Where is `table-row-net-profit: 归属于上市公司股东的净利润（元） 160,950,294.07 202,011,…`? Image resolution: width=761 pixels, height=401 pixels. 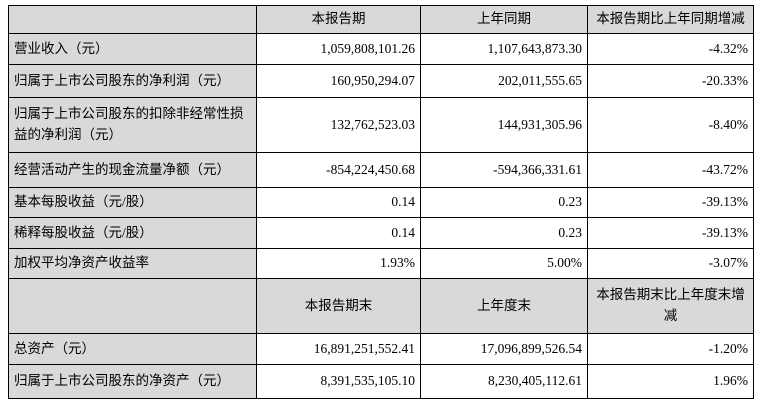 table-row-net-profit: 归属于上市公司股东的净利润（元） 160,950,294.07 202,011,… is located at coordinates (381, 81).